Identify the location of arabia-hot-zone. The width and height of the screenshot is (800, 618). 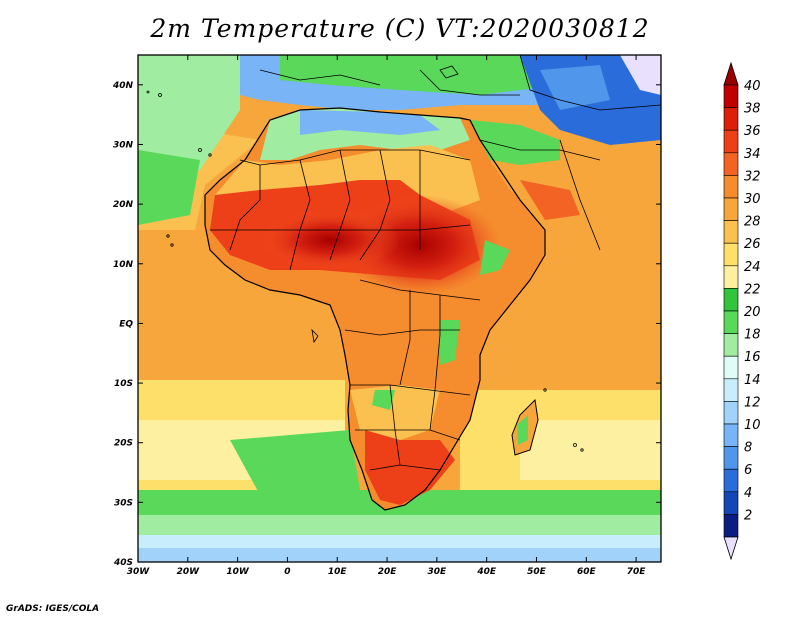
(550, 200).